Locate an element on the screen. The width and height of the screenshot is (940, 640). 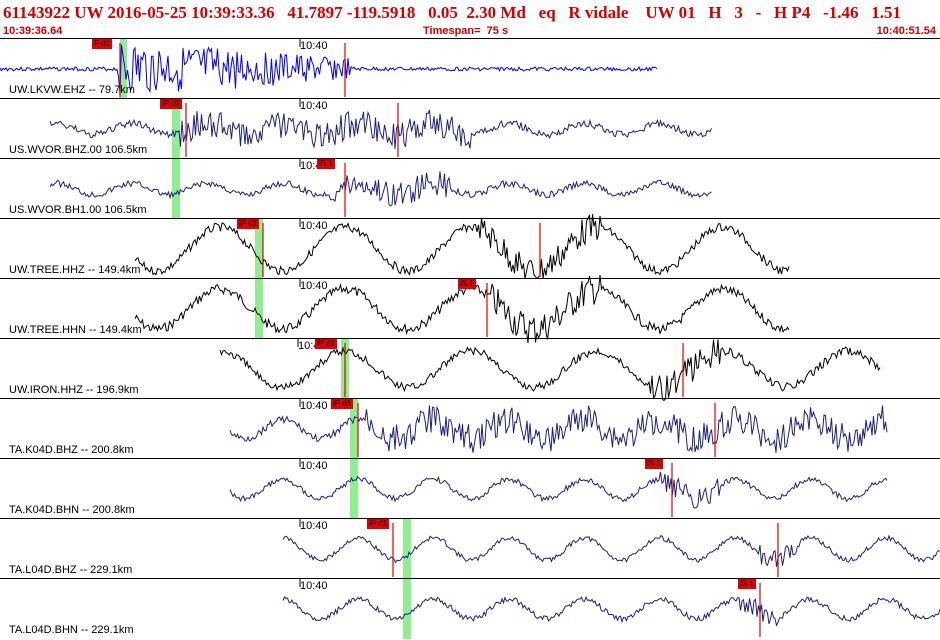
station-label: UW.TREE.HHN -- 149.4km is located at coordinates (75, 330).